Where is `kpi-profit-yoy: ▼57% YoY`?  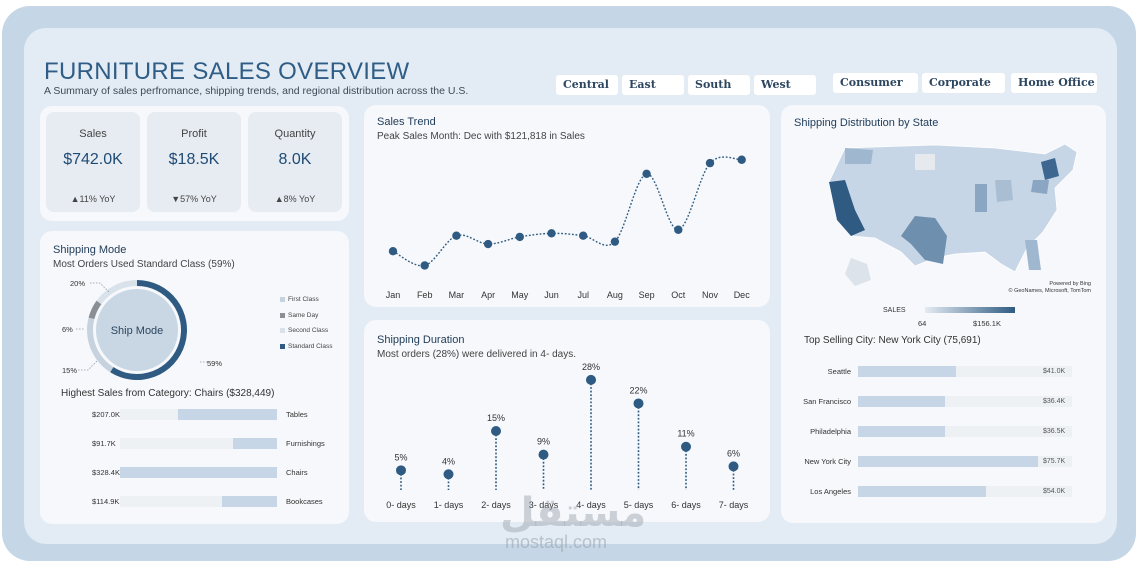
kpi-profit-yoy: ▼57% YoY is located at coordinates (194, 199).